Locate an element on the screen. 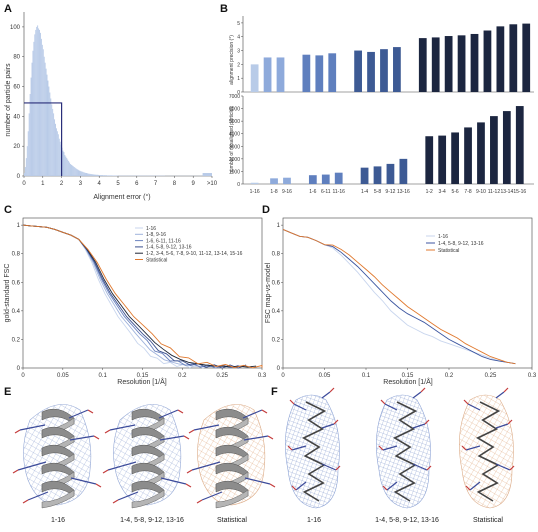 This screenshot has height=532, width=538. chart-c-xtick-label: 0 is located at coordinates (23, 376).